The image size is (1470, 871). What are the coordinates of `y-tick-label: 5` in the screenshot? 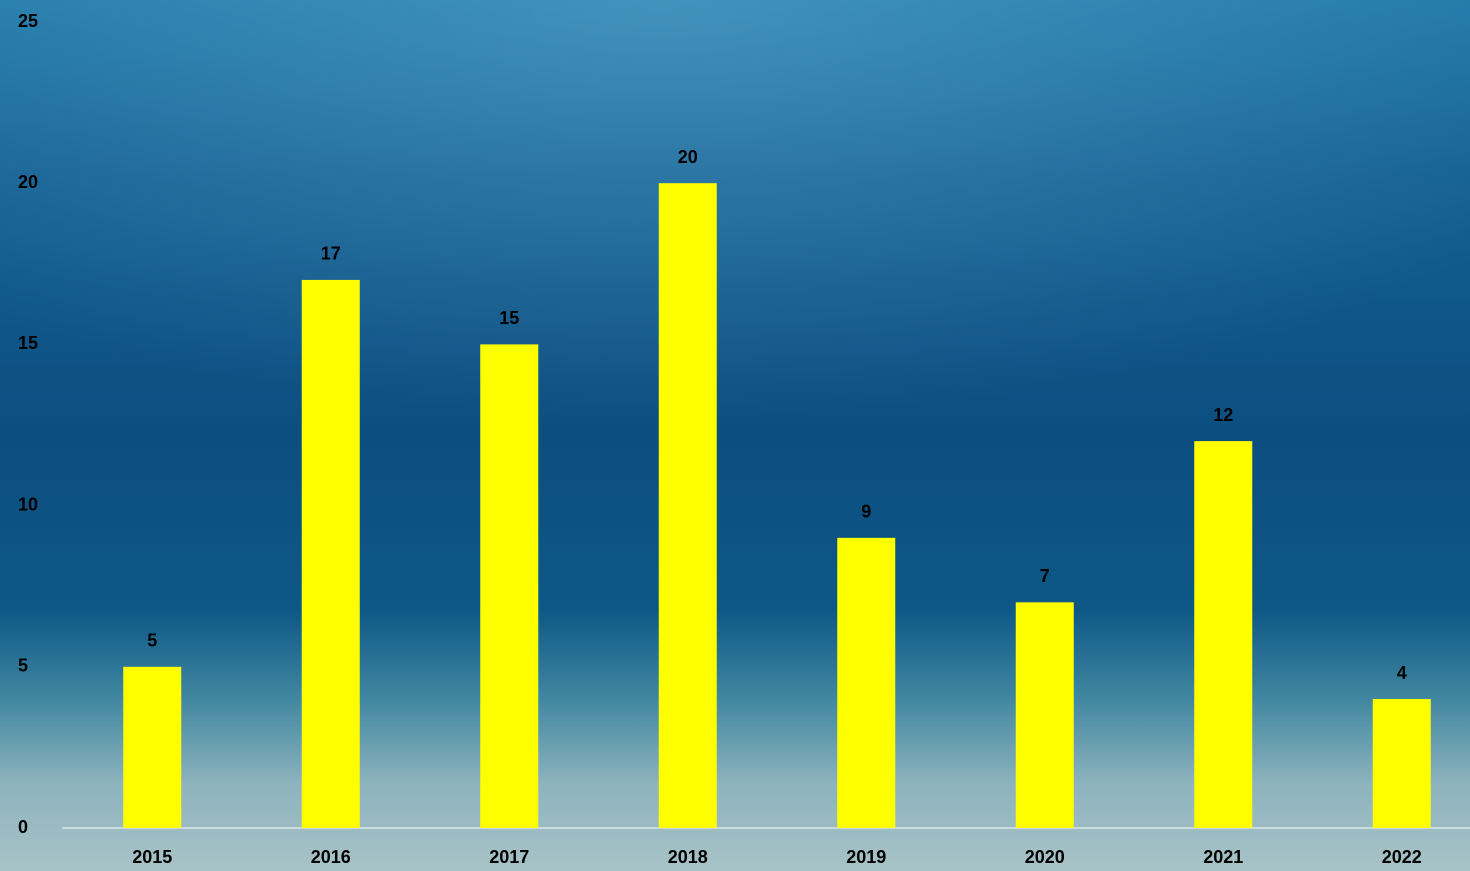 It's located at (23, 666).